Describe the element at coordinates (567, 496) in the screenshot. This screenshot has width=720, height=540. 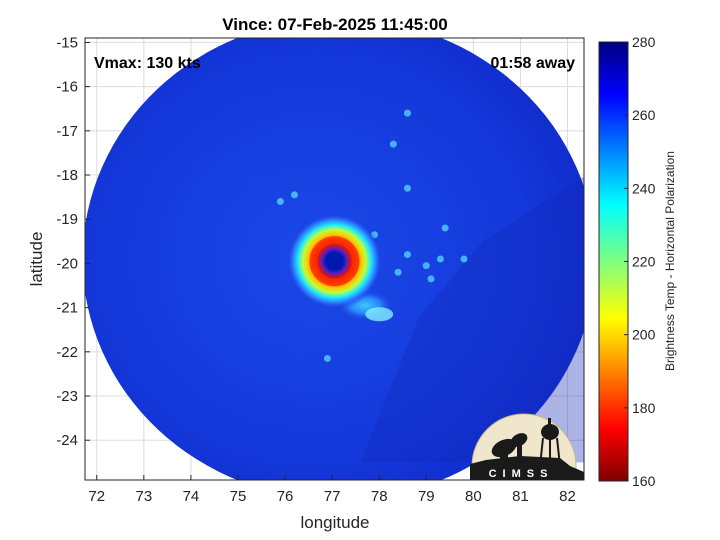
I see `x-tick-label: 82` at that location.